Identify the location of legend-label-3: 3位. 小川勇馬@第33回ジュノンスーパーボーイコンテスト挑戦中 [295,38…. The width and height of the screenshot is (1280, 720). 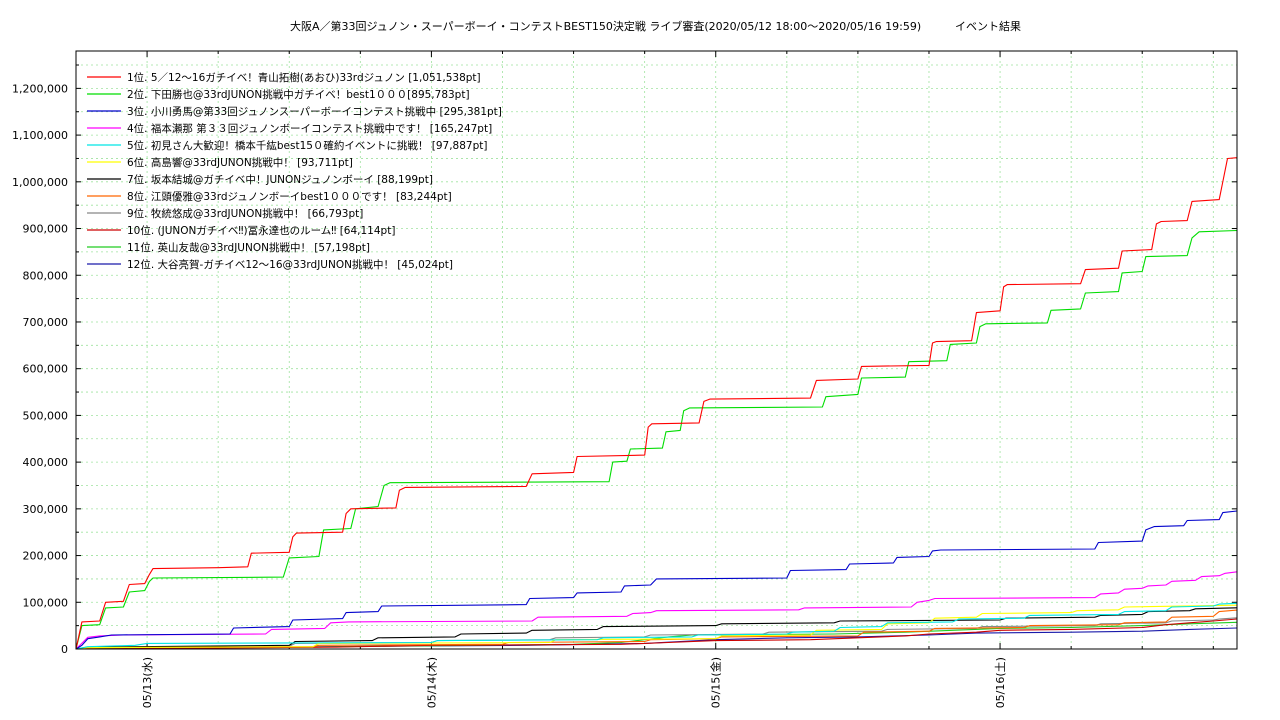
(314, 111).